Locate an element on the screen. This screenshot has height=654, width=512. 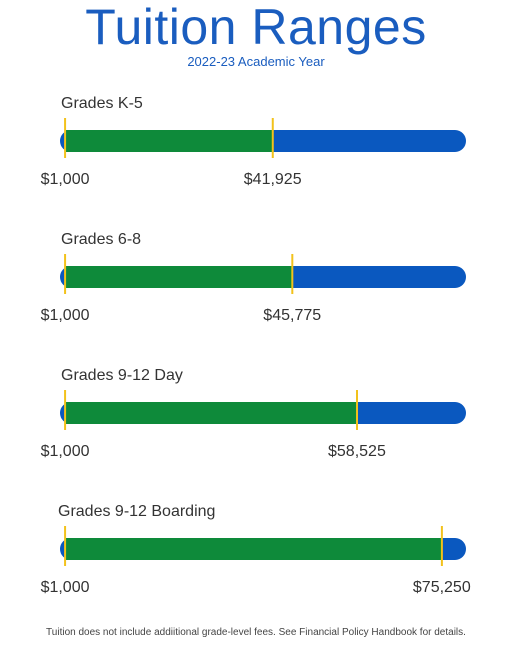
category-label: Grades 9-12 Boarding is located at coordinates (137, 511).